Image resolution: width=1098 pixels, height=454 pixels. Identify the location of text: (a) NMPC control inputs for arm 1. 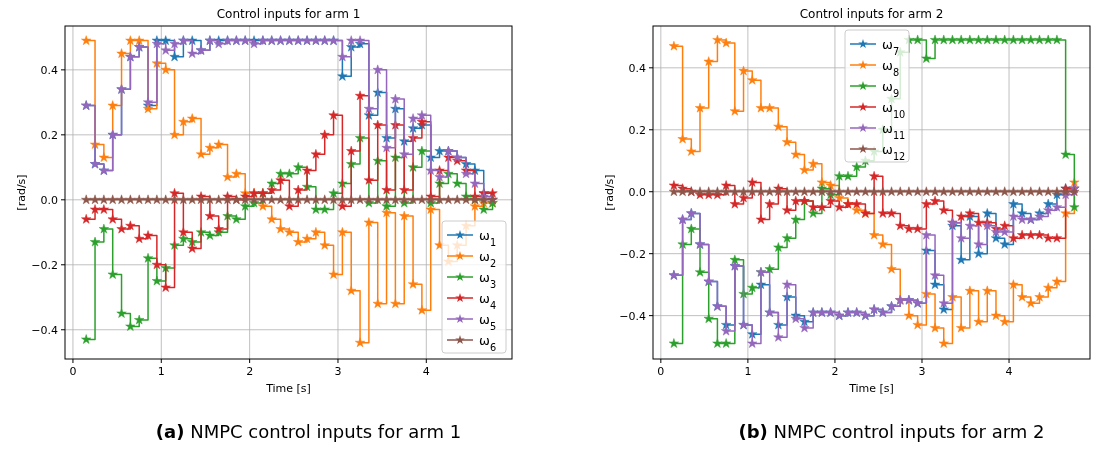
(308, 431).